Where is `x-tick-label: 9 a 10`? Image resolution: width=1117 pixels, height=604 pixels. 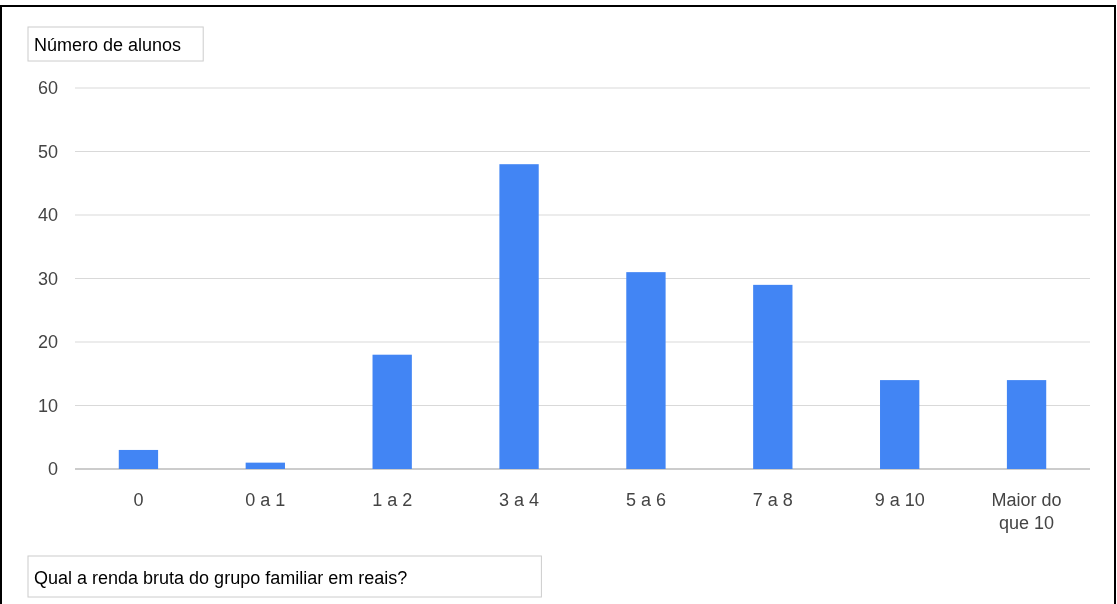
x-tick-label: 9 a 10 is located at coordinates (899, 500).